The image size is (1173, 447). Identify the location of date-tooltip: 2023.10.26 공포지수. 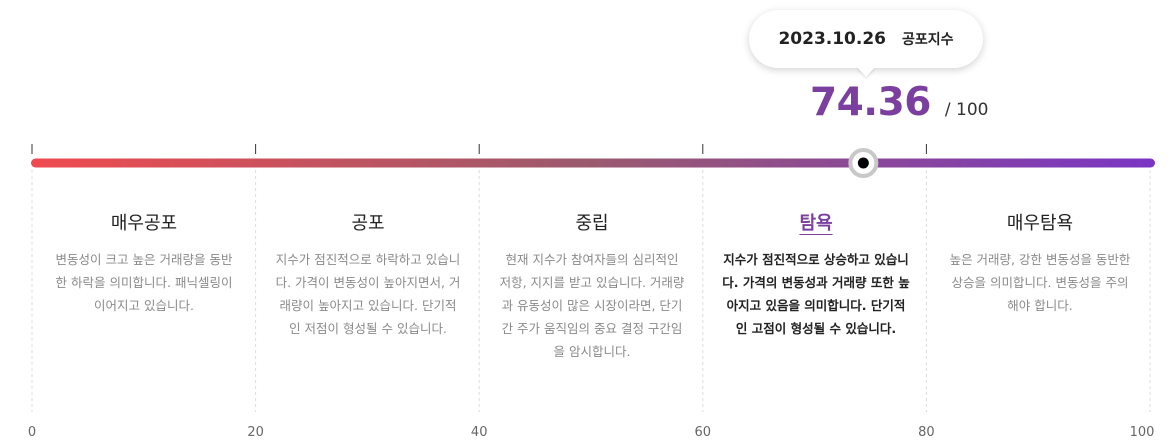
(866, 39).